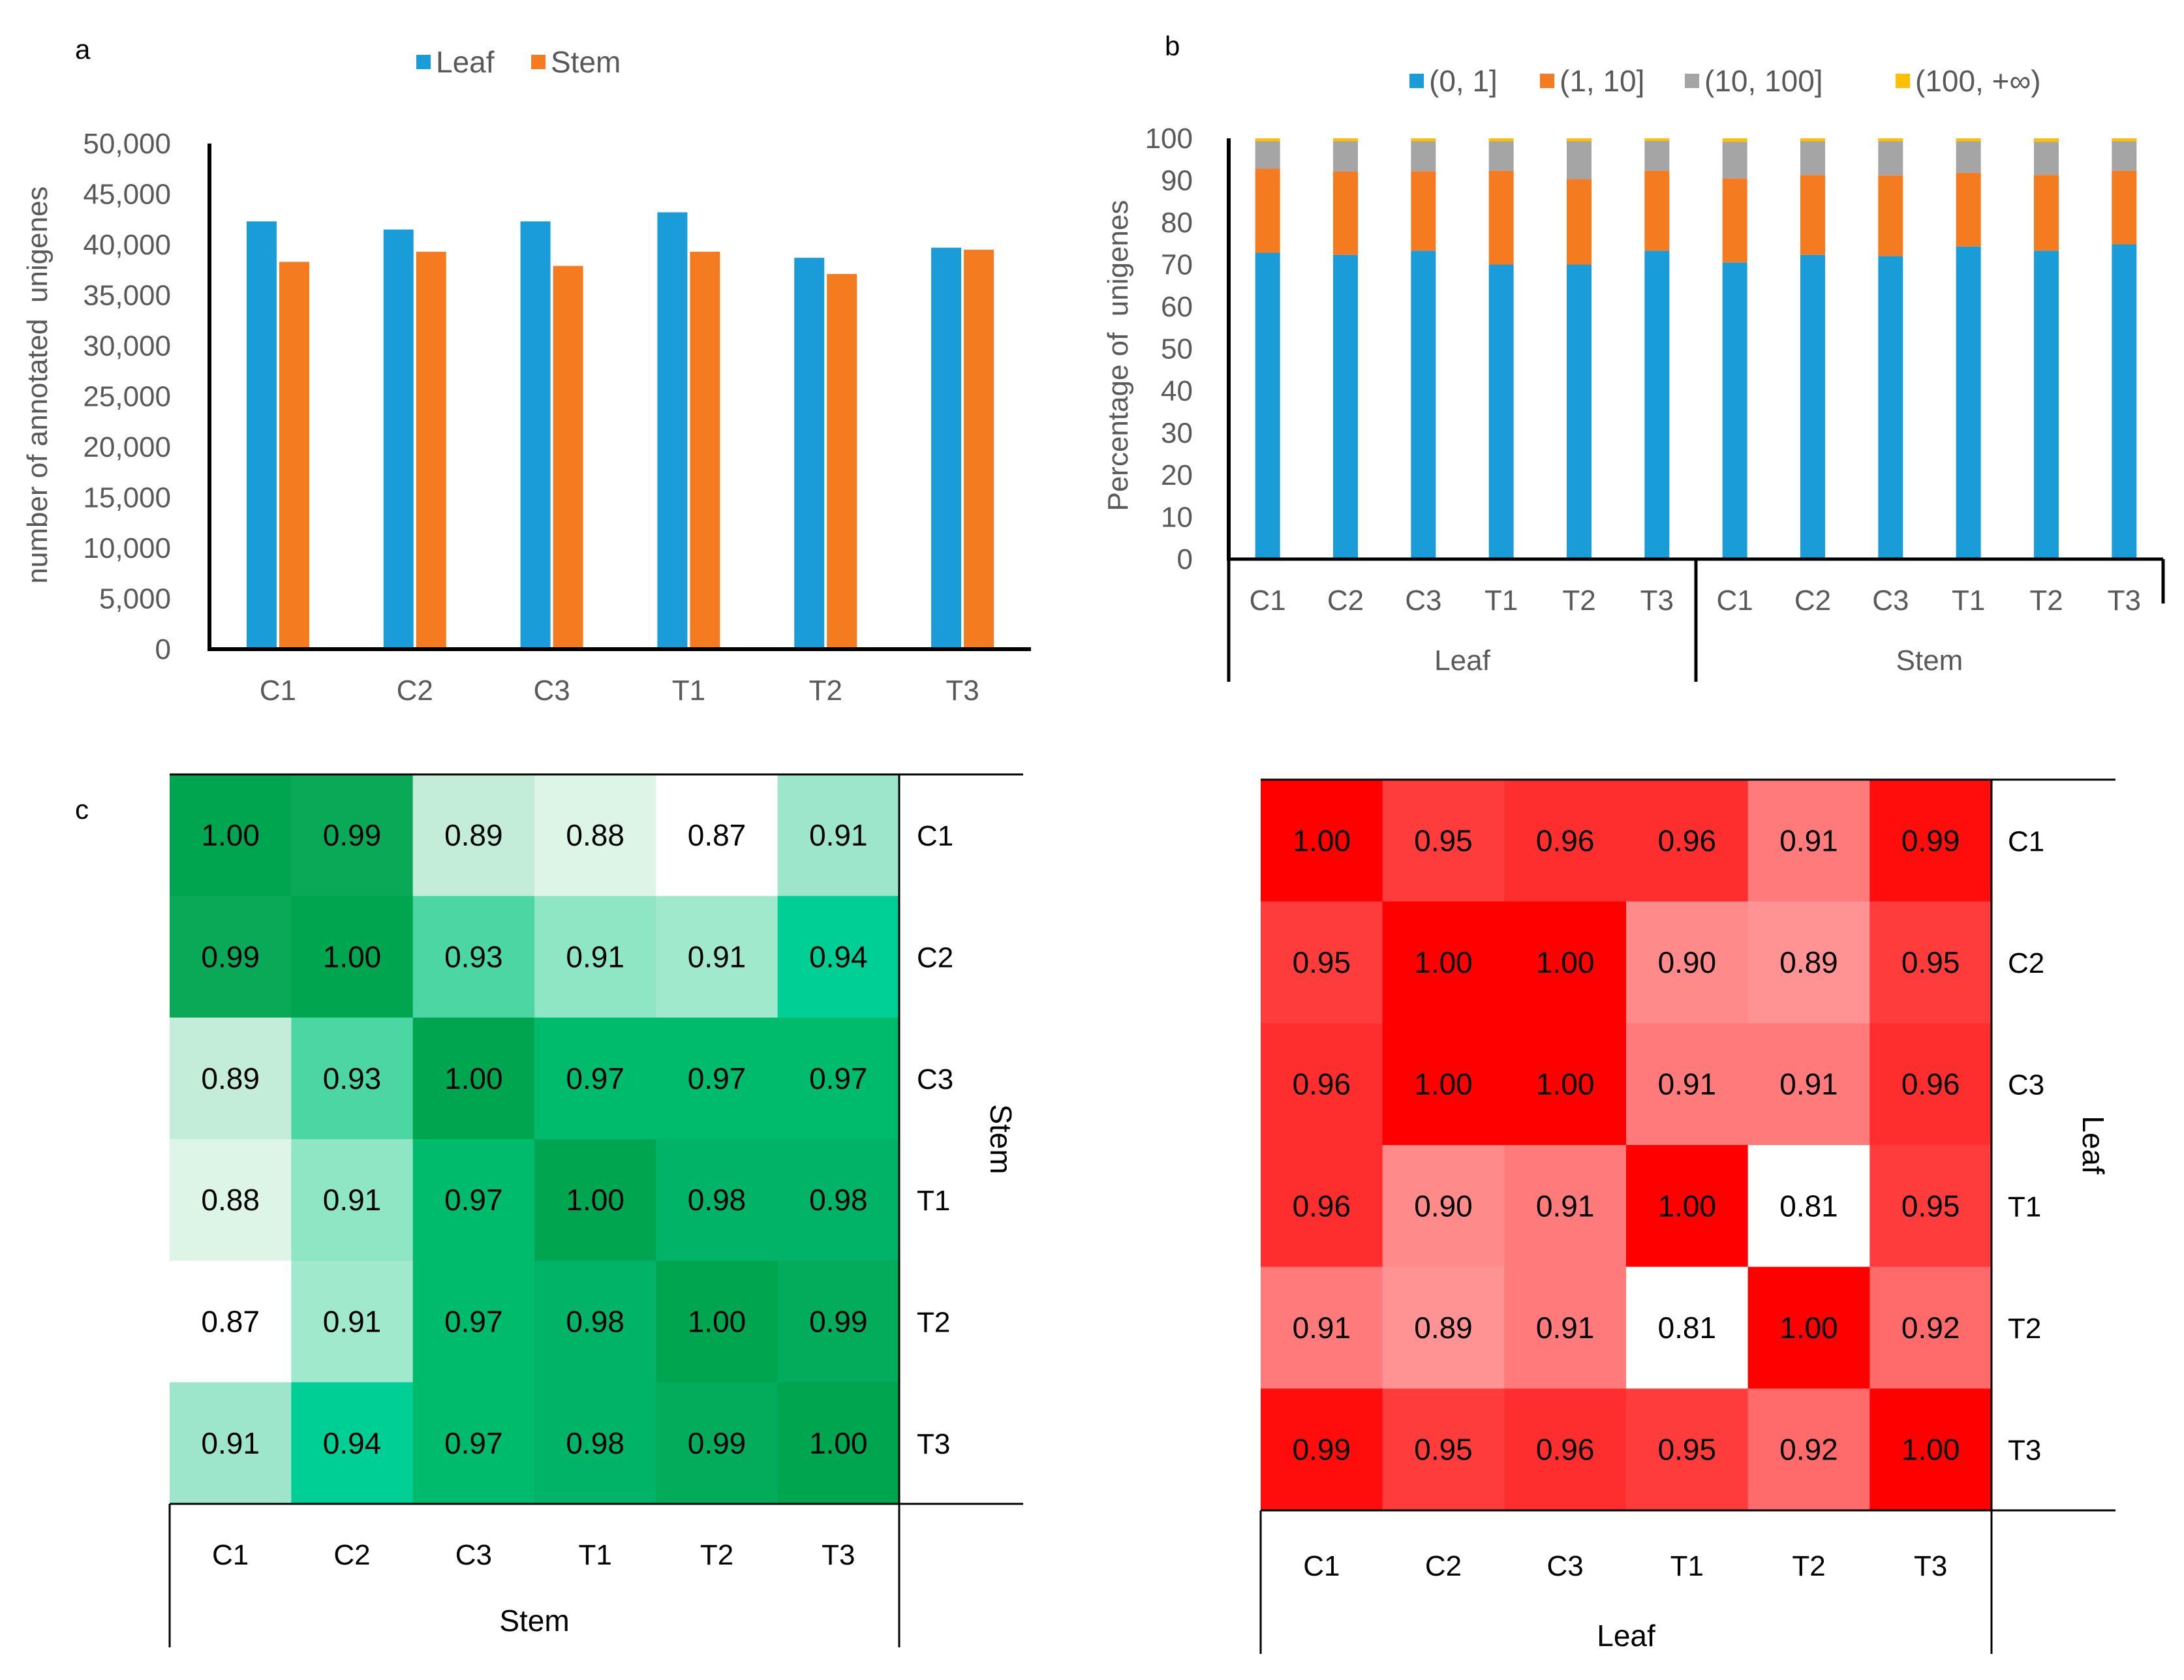  Describe the element at coordinates (474, 1322) in the screenshot. I see `heatmap-stem-cell-value: 0.97` at that location.